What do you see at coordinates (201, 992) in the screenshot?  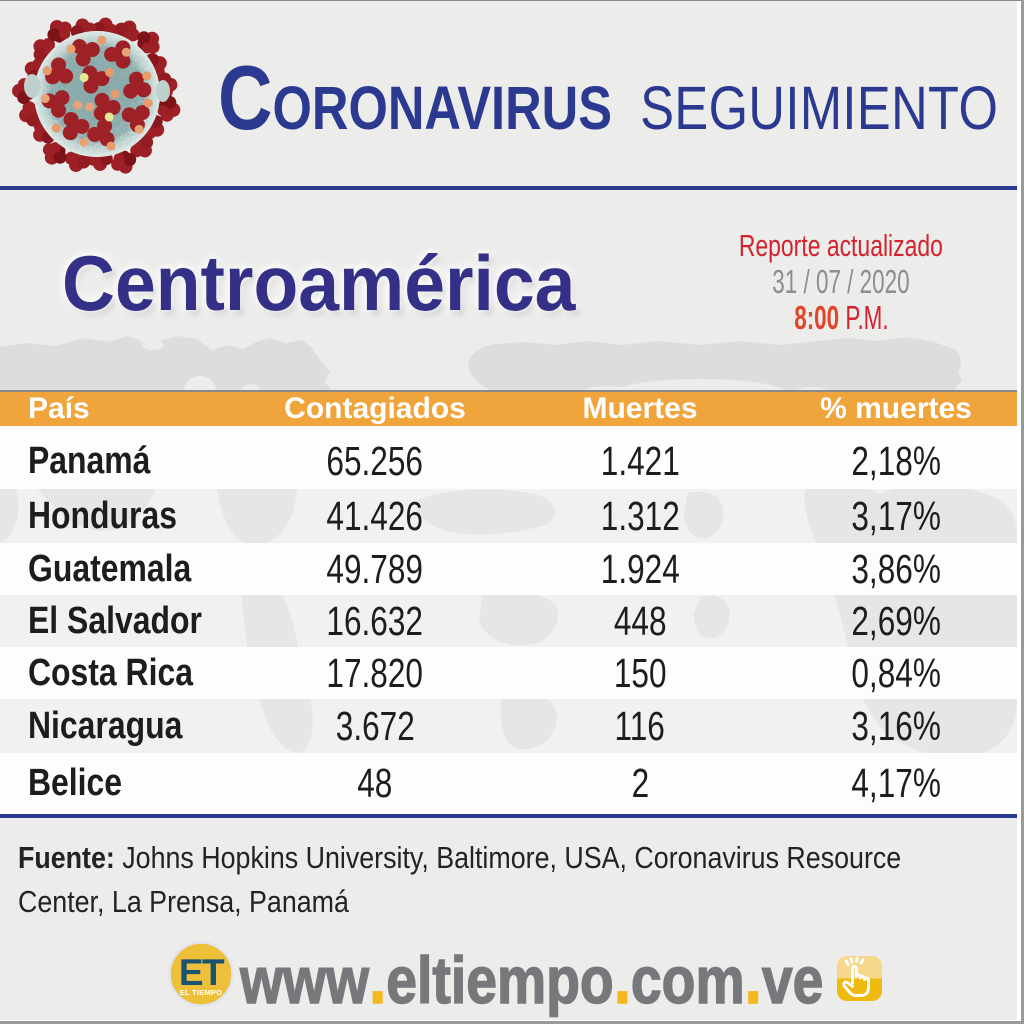 I see `svg-text: EL TIEMPO` at bounding box center [201, 992].